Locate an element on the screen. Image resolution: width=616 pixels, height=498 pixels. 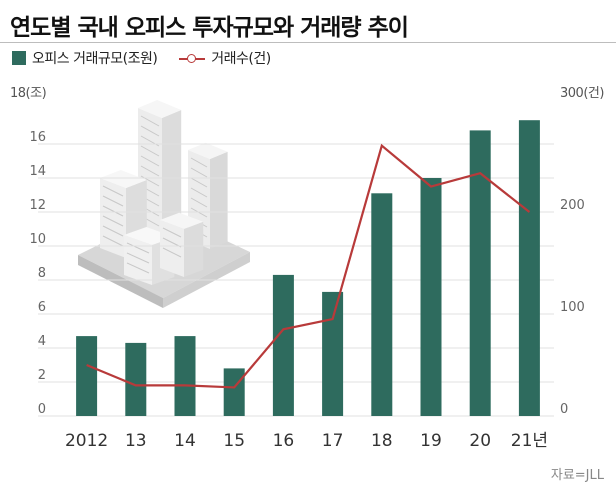
legend-bar-label: 오피스 거래규모(조원) is located at coordinates (95, 59).